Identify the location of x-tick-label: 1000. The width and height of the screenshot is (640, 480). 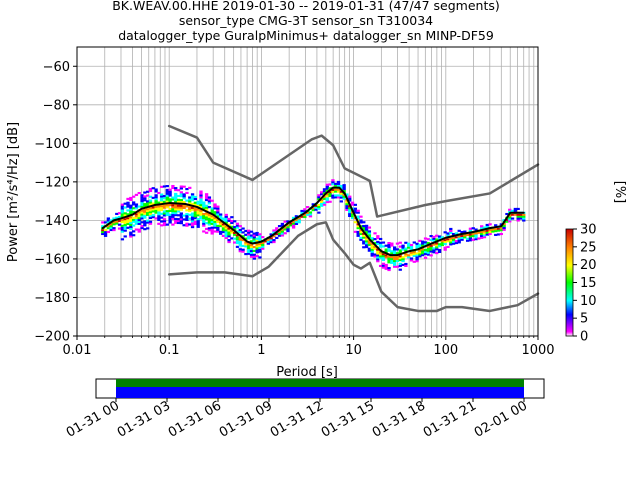
(537, 350).